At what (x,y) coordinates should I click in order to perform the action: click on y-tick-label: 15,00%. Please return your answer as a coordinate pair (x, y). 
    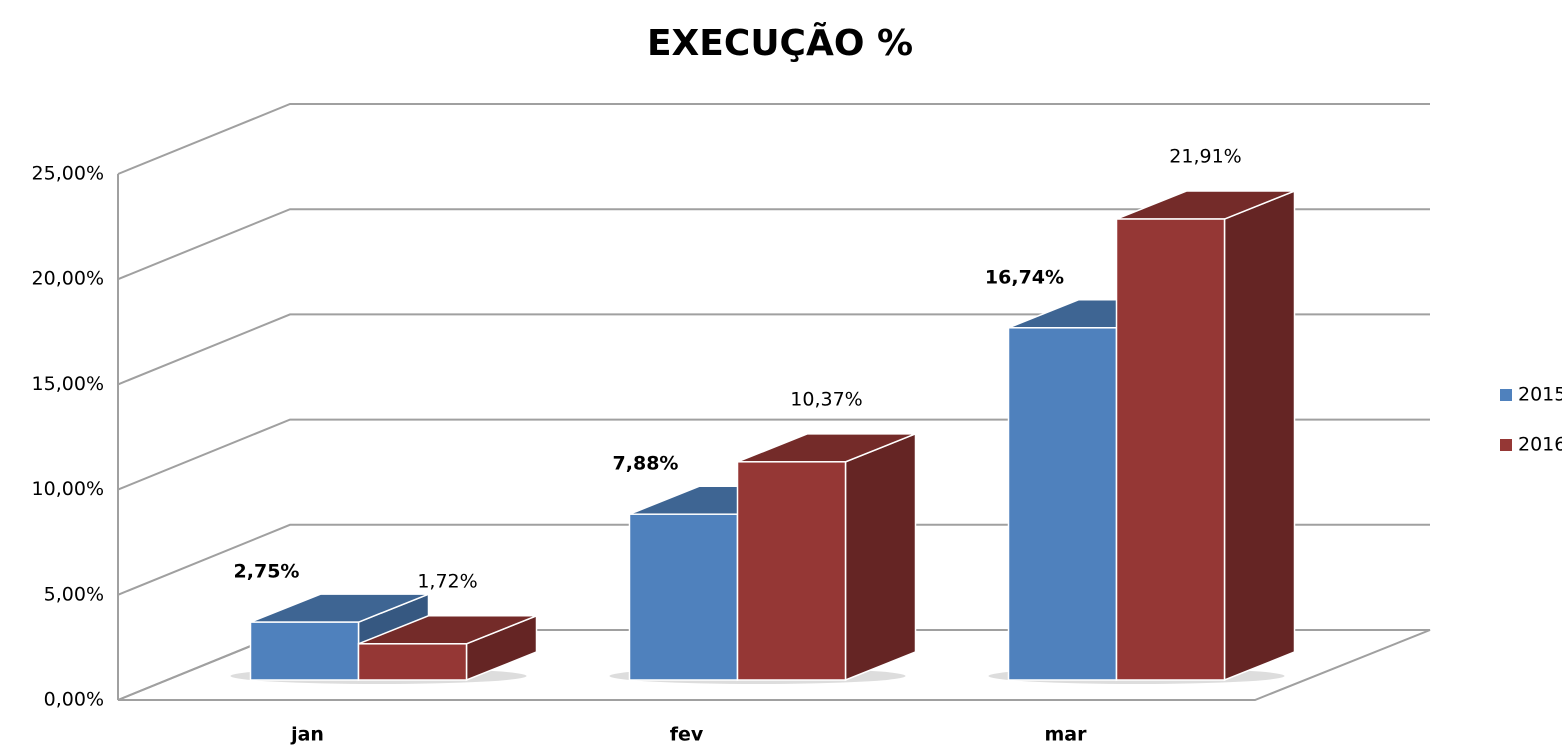
    Looking at the image, I should click on (68, 384).